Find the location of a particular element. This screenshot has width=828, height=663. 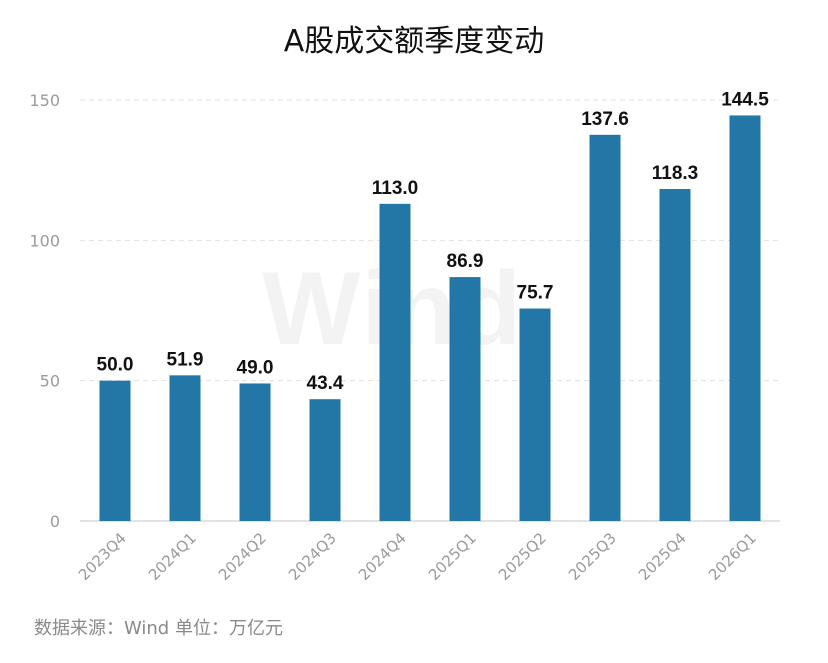

y-axis: 0 50 100 150 is located at coordinates (44, 311).